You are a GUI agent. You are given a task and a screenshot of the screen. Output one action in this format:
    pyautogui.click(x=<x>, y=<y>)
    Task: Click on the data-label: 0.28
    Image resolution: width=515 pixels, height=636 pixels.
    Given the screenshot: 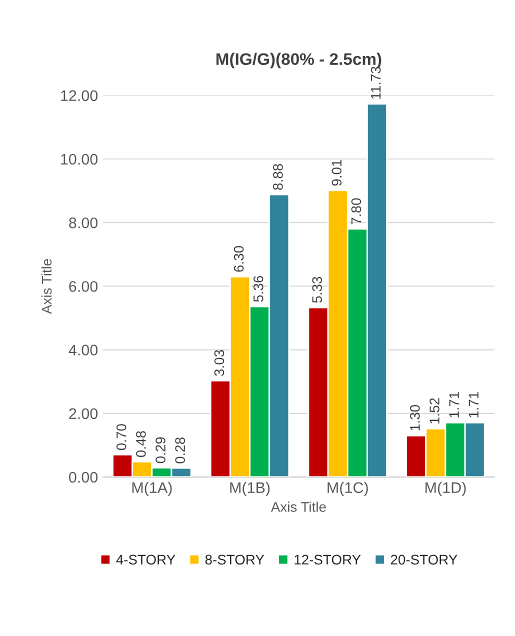 What is the action you would take?
    pyautogui.click(x=180, y=451)
    